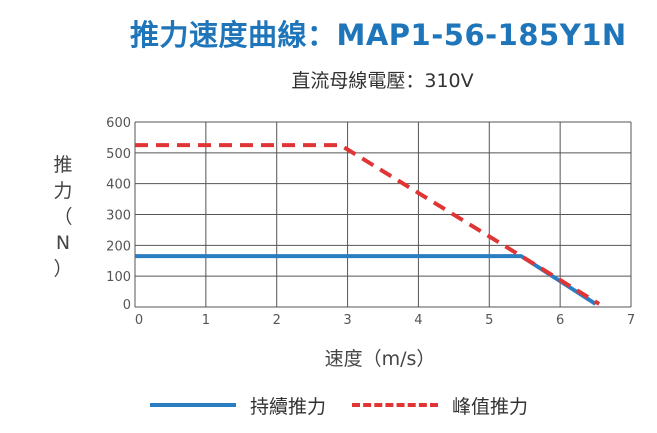 This screenshot has width=657, height=433. I want to click on chart-subtitle: 直流母線電壓：310V, so click(382, 81).